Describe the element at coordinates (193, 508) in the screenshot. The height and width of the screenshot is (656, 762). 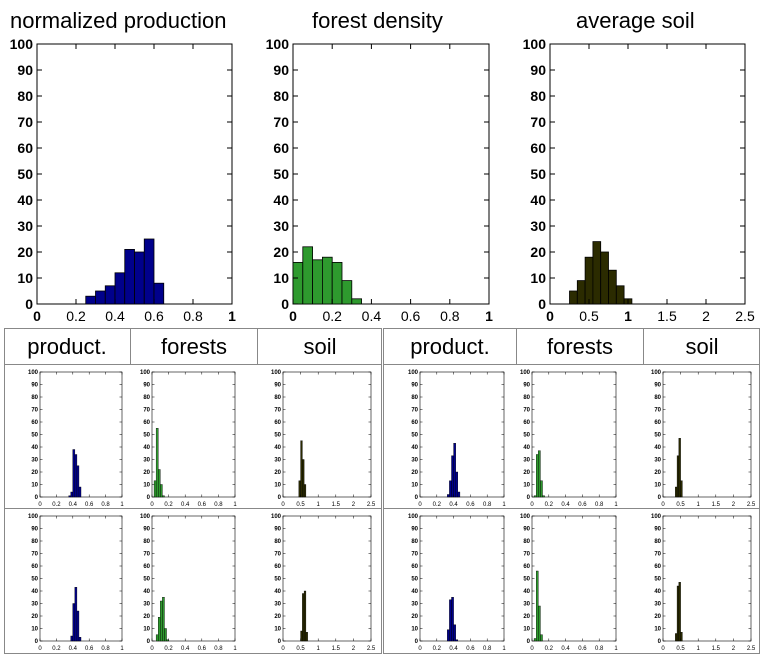
I see `row-divider-left` at that location.